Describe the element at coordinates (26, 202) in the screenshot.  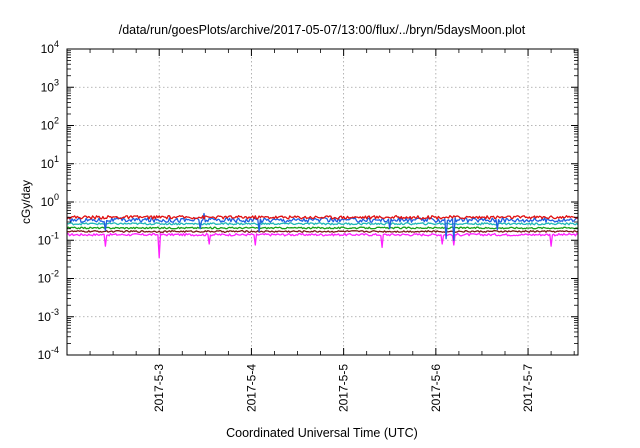
I see `y-axis-label: cGy/day` at that location.